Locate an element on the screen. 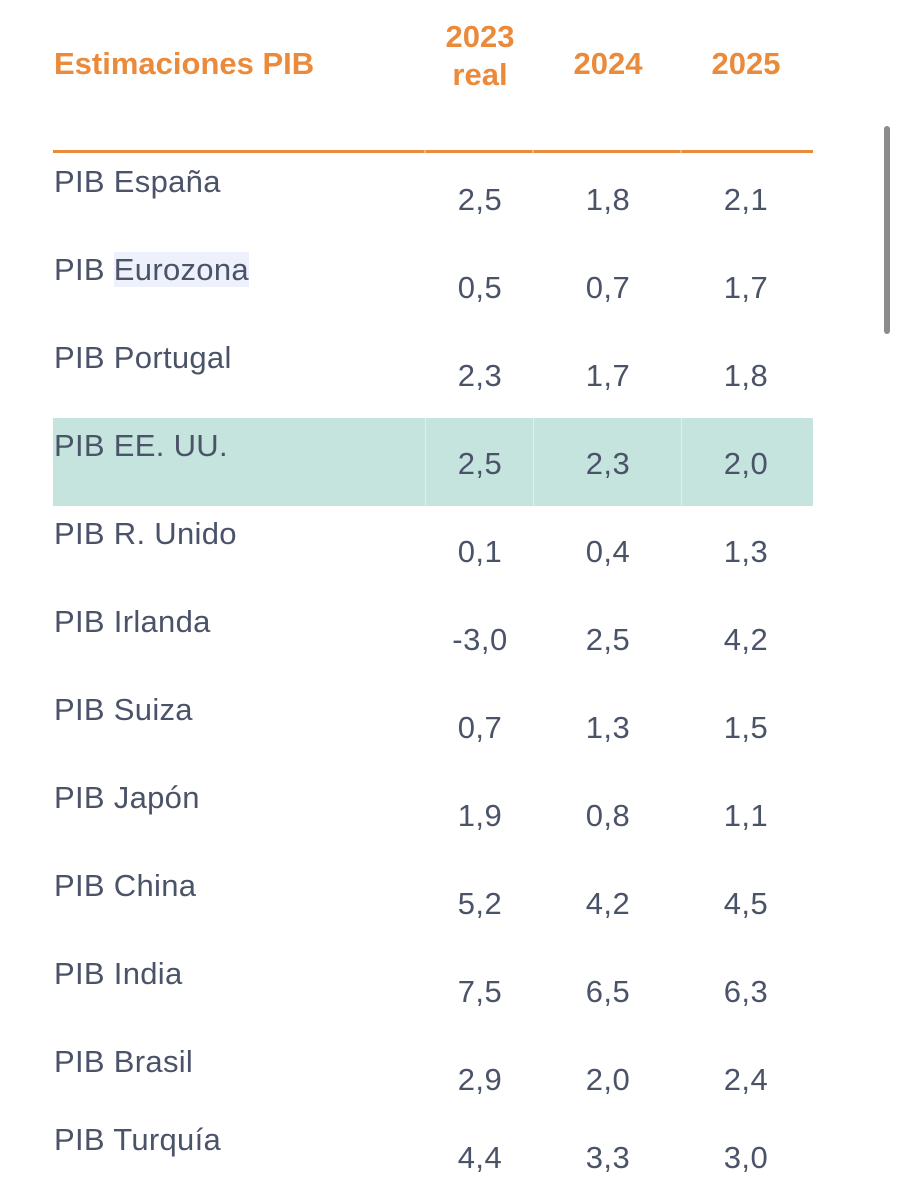 The image size is (898, 1200). row-label-country: Japón is located at coordinates (156, 797).